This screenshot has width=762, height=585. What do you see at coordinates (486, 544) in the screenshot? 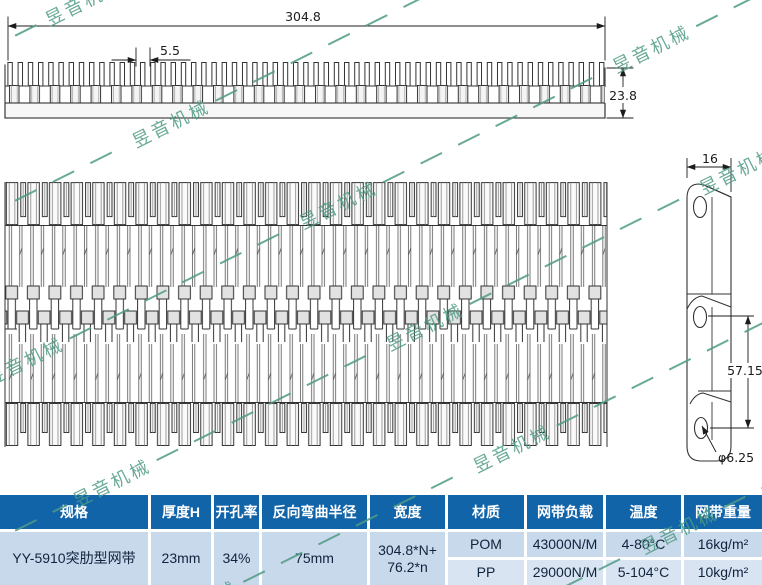
I see `cell-material-pom: POM` at bounding box center [486, 544].